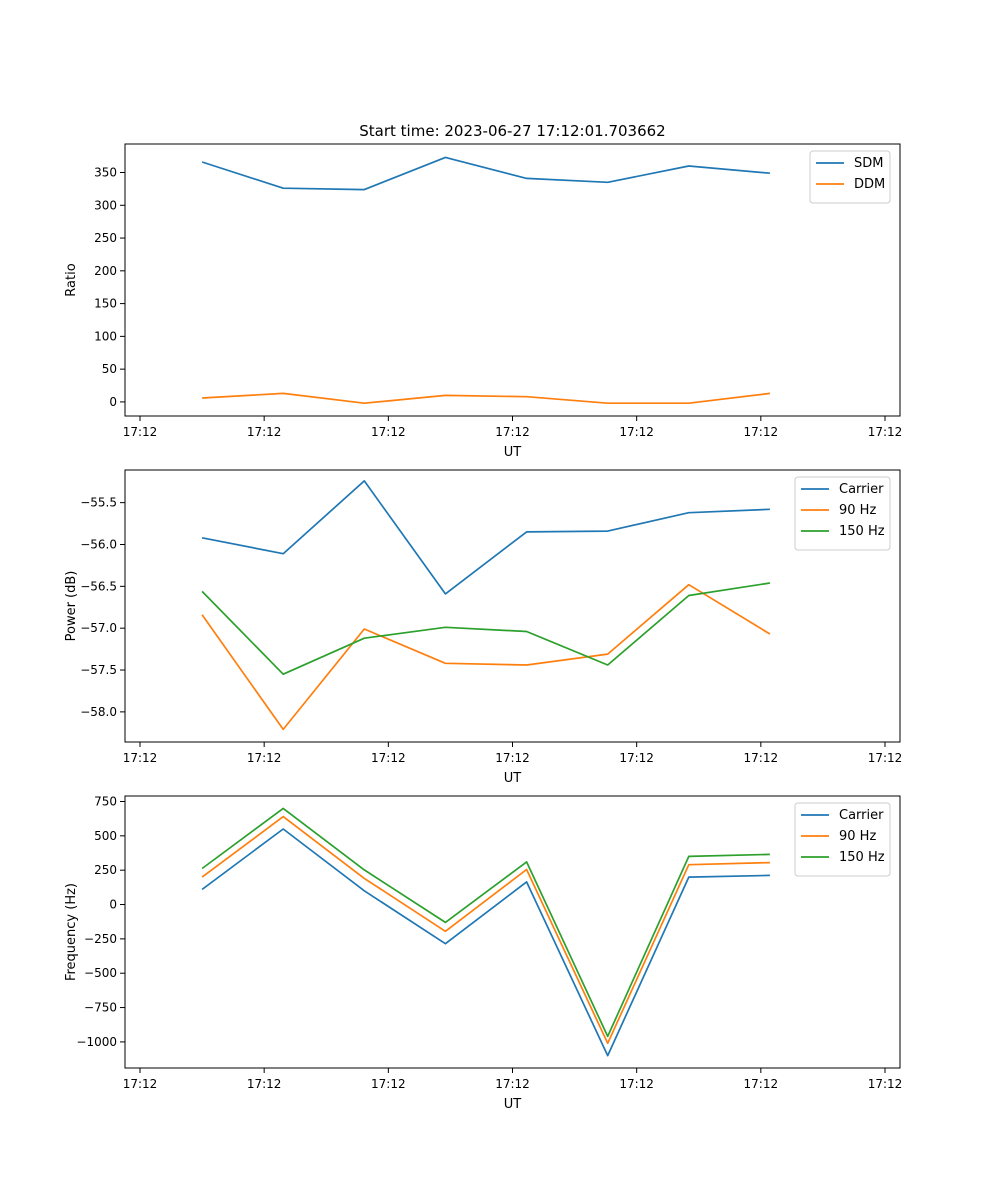 This screenshot has width=1000, height=1200. Describe the element at coordinates (100, 973) in the screenshot. I see `y-tick-label: −500` at that location.